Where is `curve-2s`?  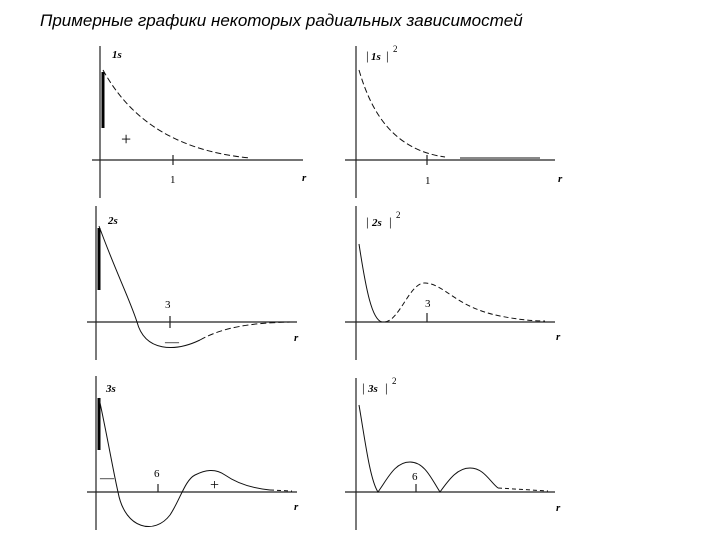 curve-2s is located at coordinates (149, 286).